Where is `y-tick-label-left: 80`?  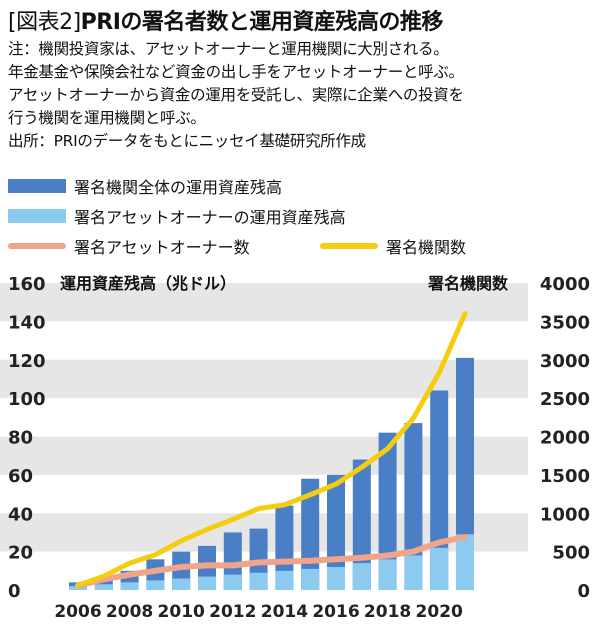
y-tick-label-left: 80 is located at coordinates (20, 438).